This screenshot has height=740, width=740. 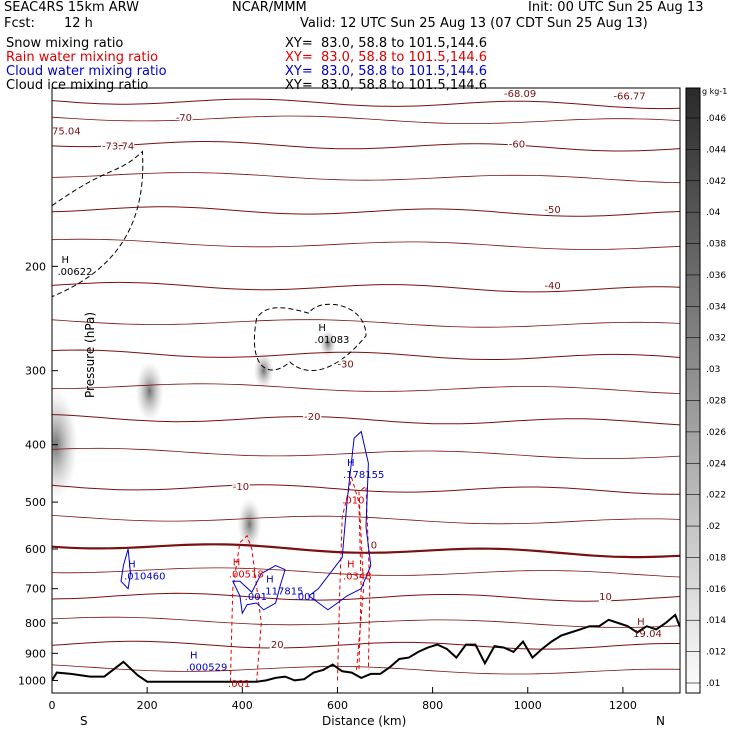 I want to click on isotherm-label: -70, so click(x=184, y=118).